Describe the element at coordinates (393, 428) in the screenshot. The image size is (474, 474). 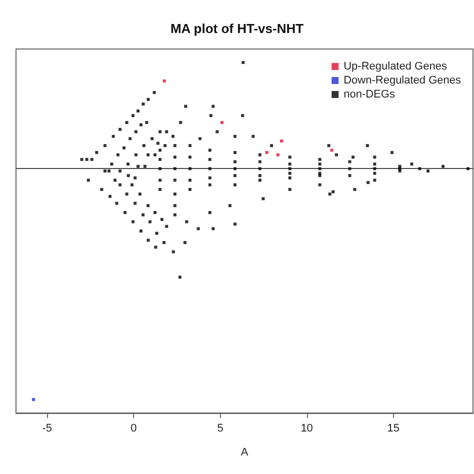
I see `x-tick-label: 15` at that location.